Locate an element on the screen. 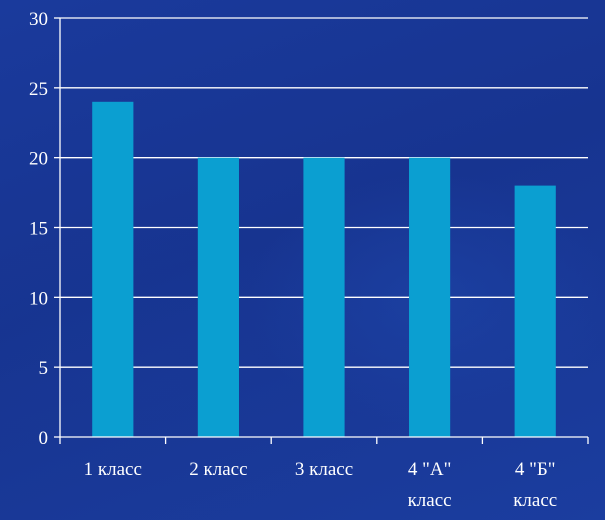 The height and width of the screenshot is (520, 605). y-tick-labels: 0 5 10 15 20 25 30 is located at coordinates (38, 229).